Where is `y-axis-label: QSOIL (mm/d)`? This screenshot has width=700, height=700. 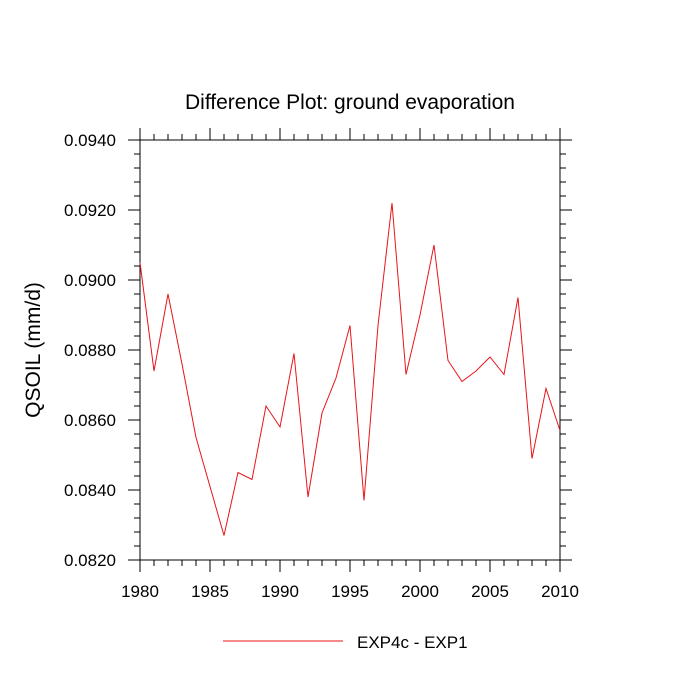
y-axis-label: QSOIL (mm/d) is located at coordinates (33, 350).